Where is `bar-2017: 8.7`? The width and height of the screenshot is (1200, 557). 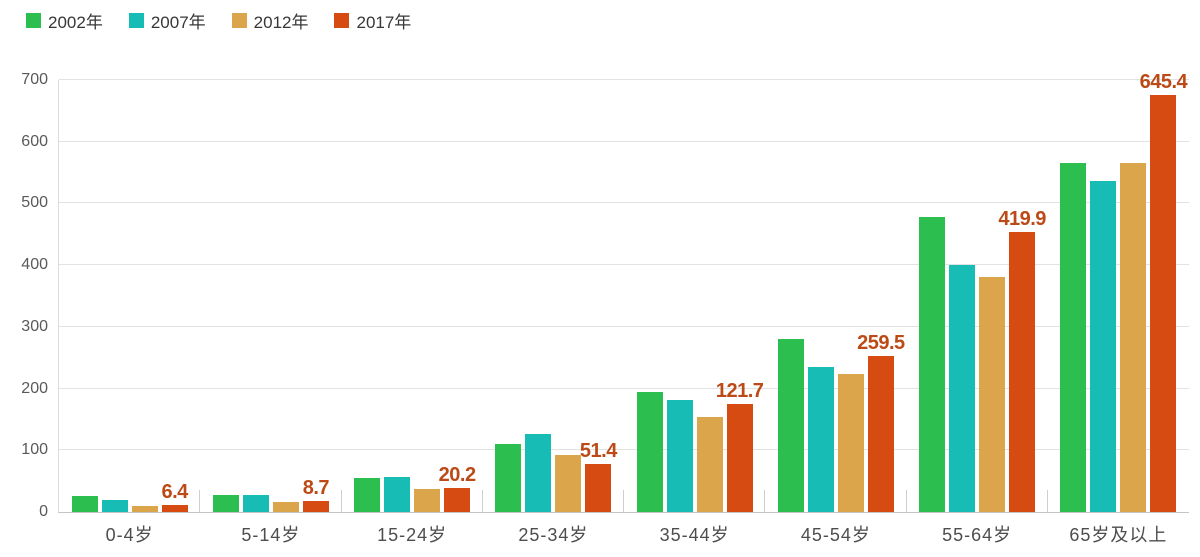 bar-2017: 8.7 is located at coordinates (316, 494).